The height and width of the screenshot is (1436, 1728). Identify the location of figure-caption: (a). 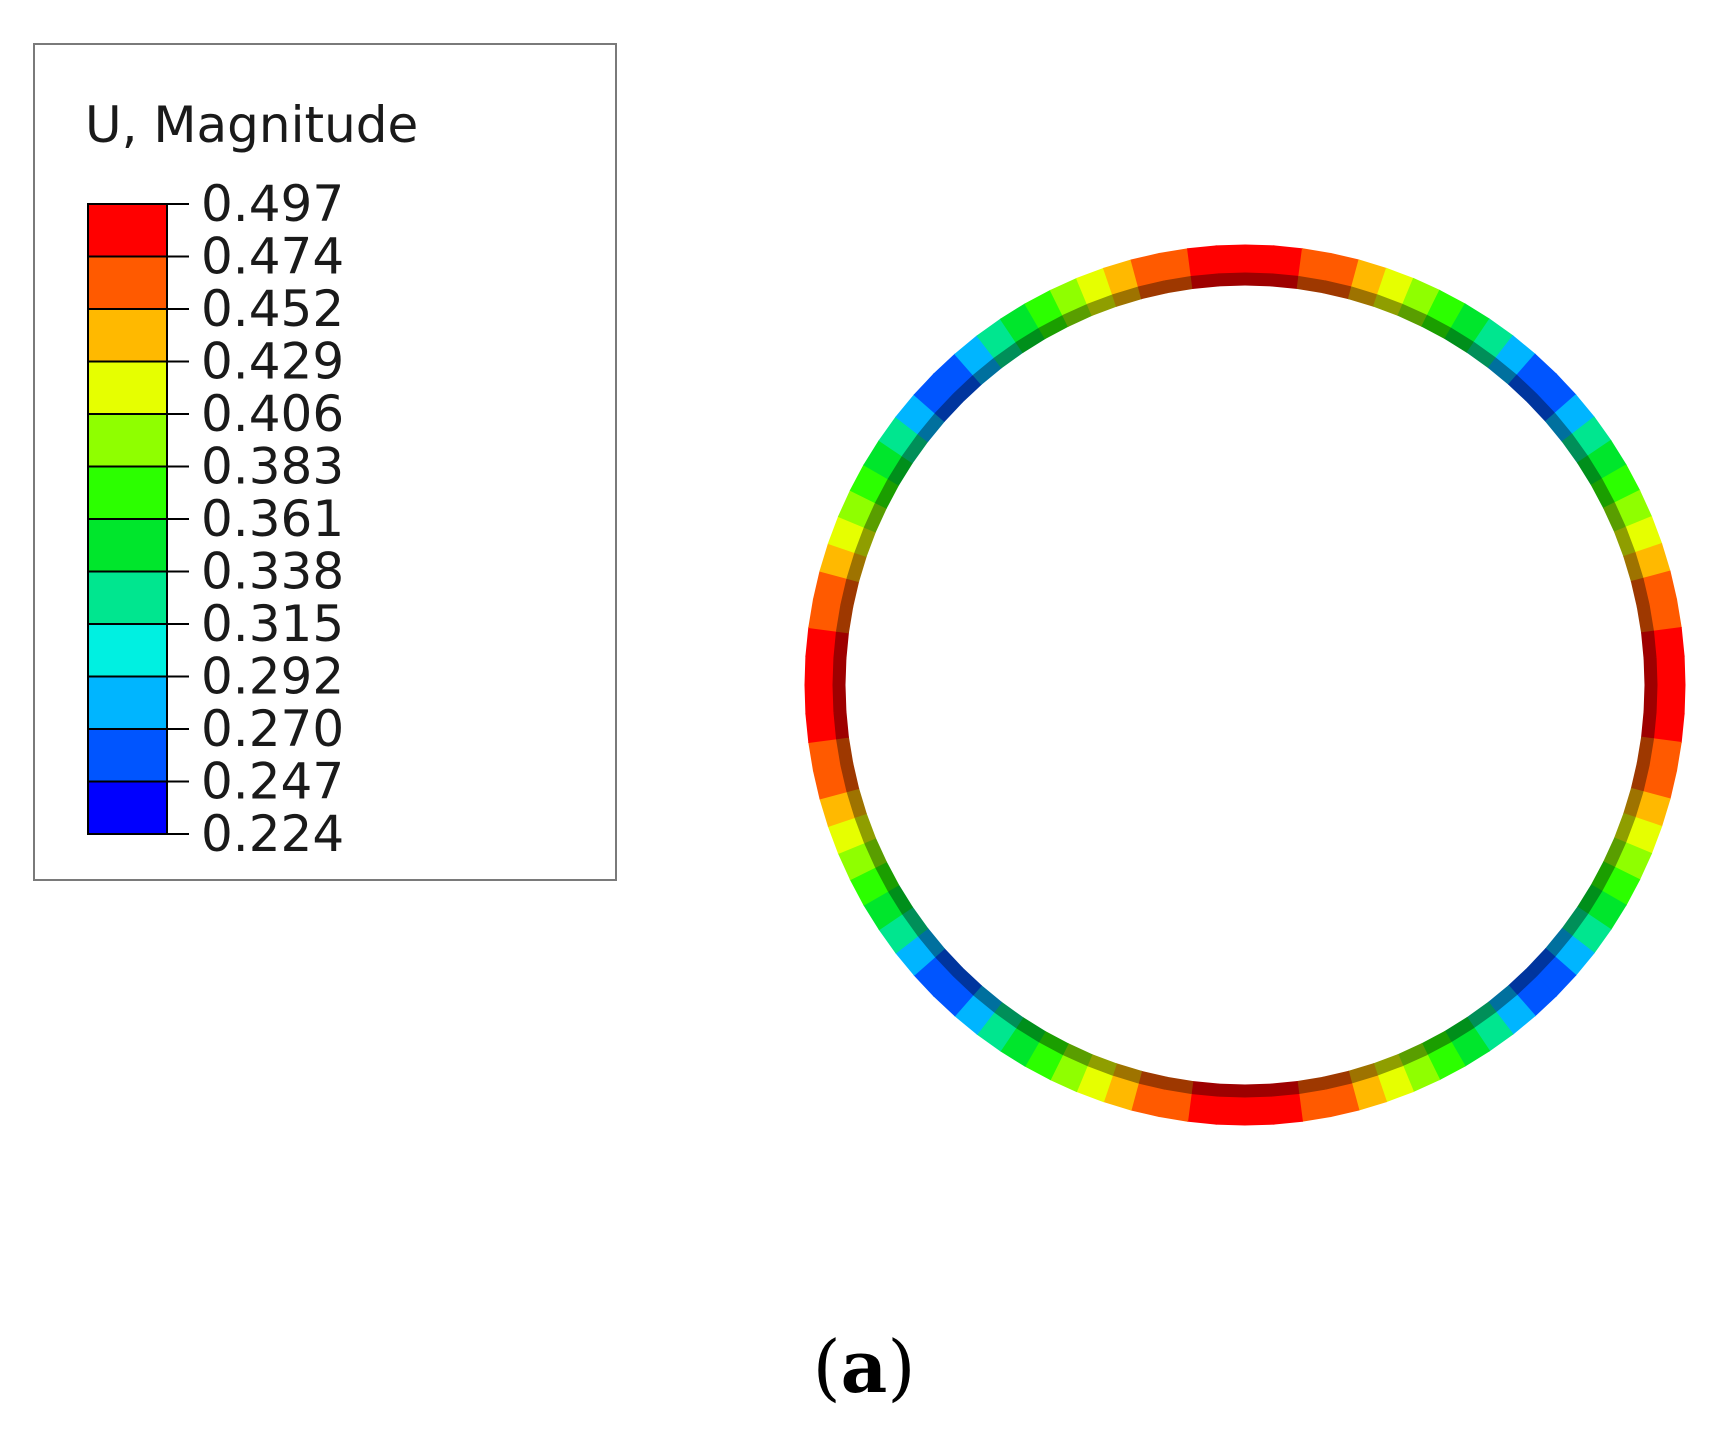
(864, 1367).